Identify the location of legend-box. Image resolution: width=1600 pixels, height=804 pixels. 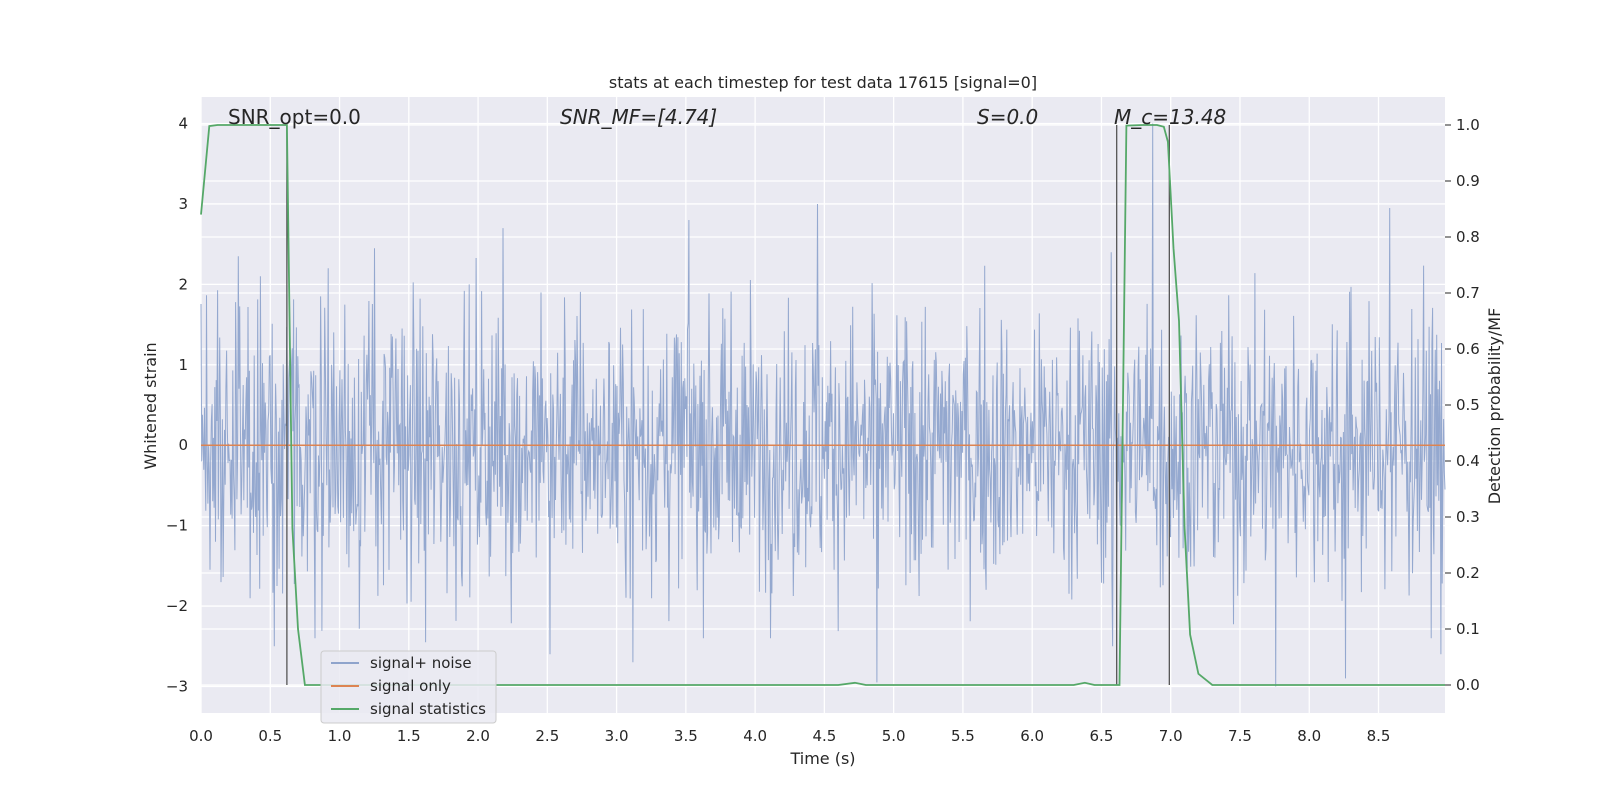
(408, 687).